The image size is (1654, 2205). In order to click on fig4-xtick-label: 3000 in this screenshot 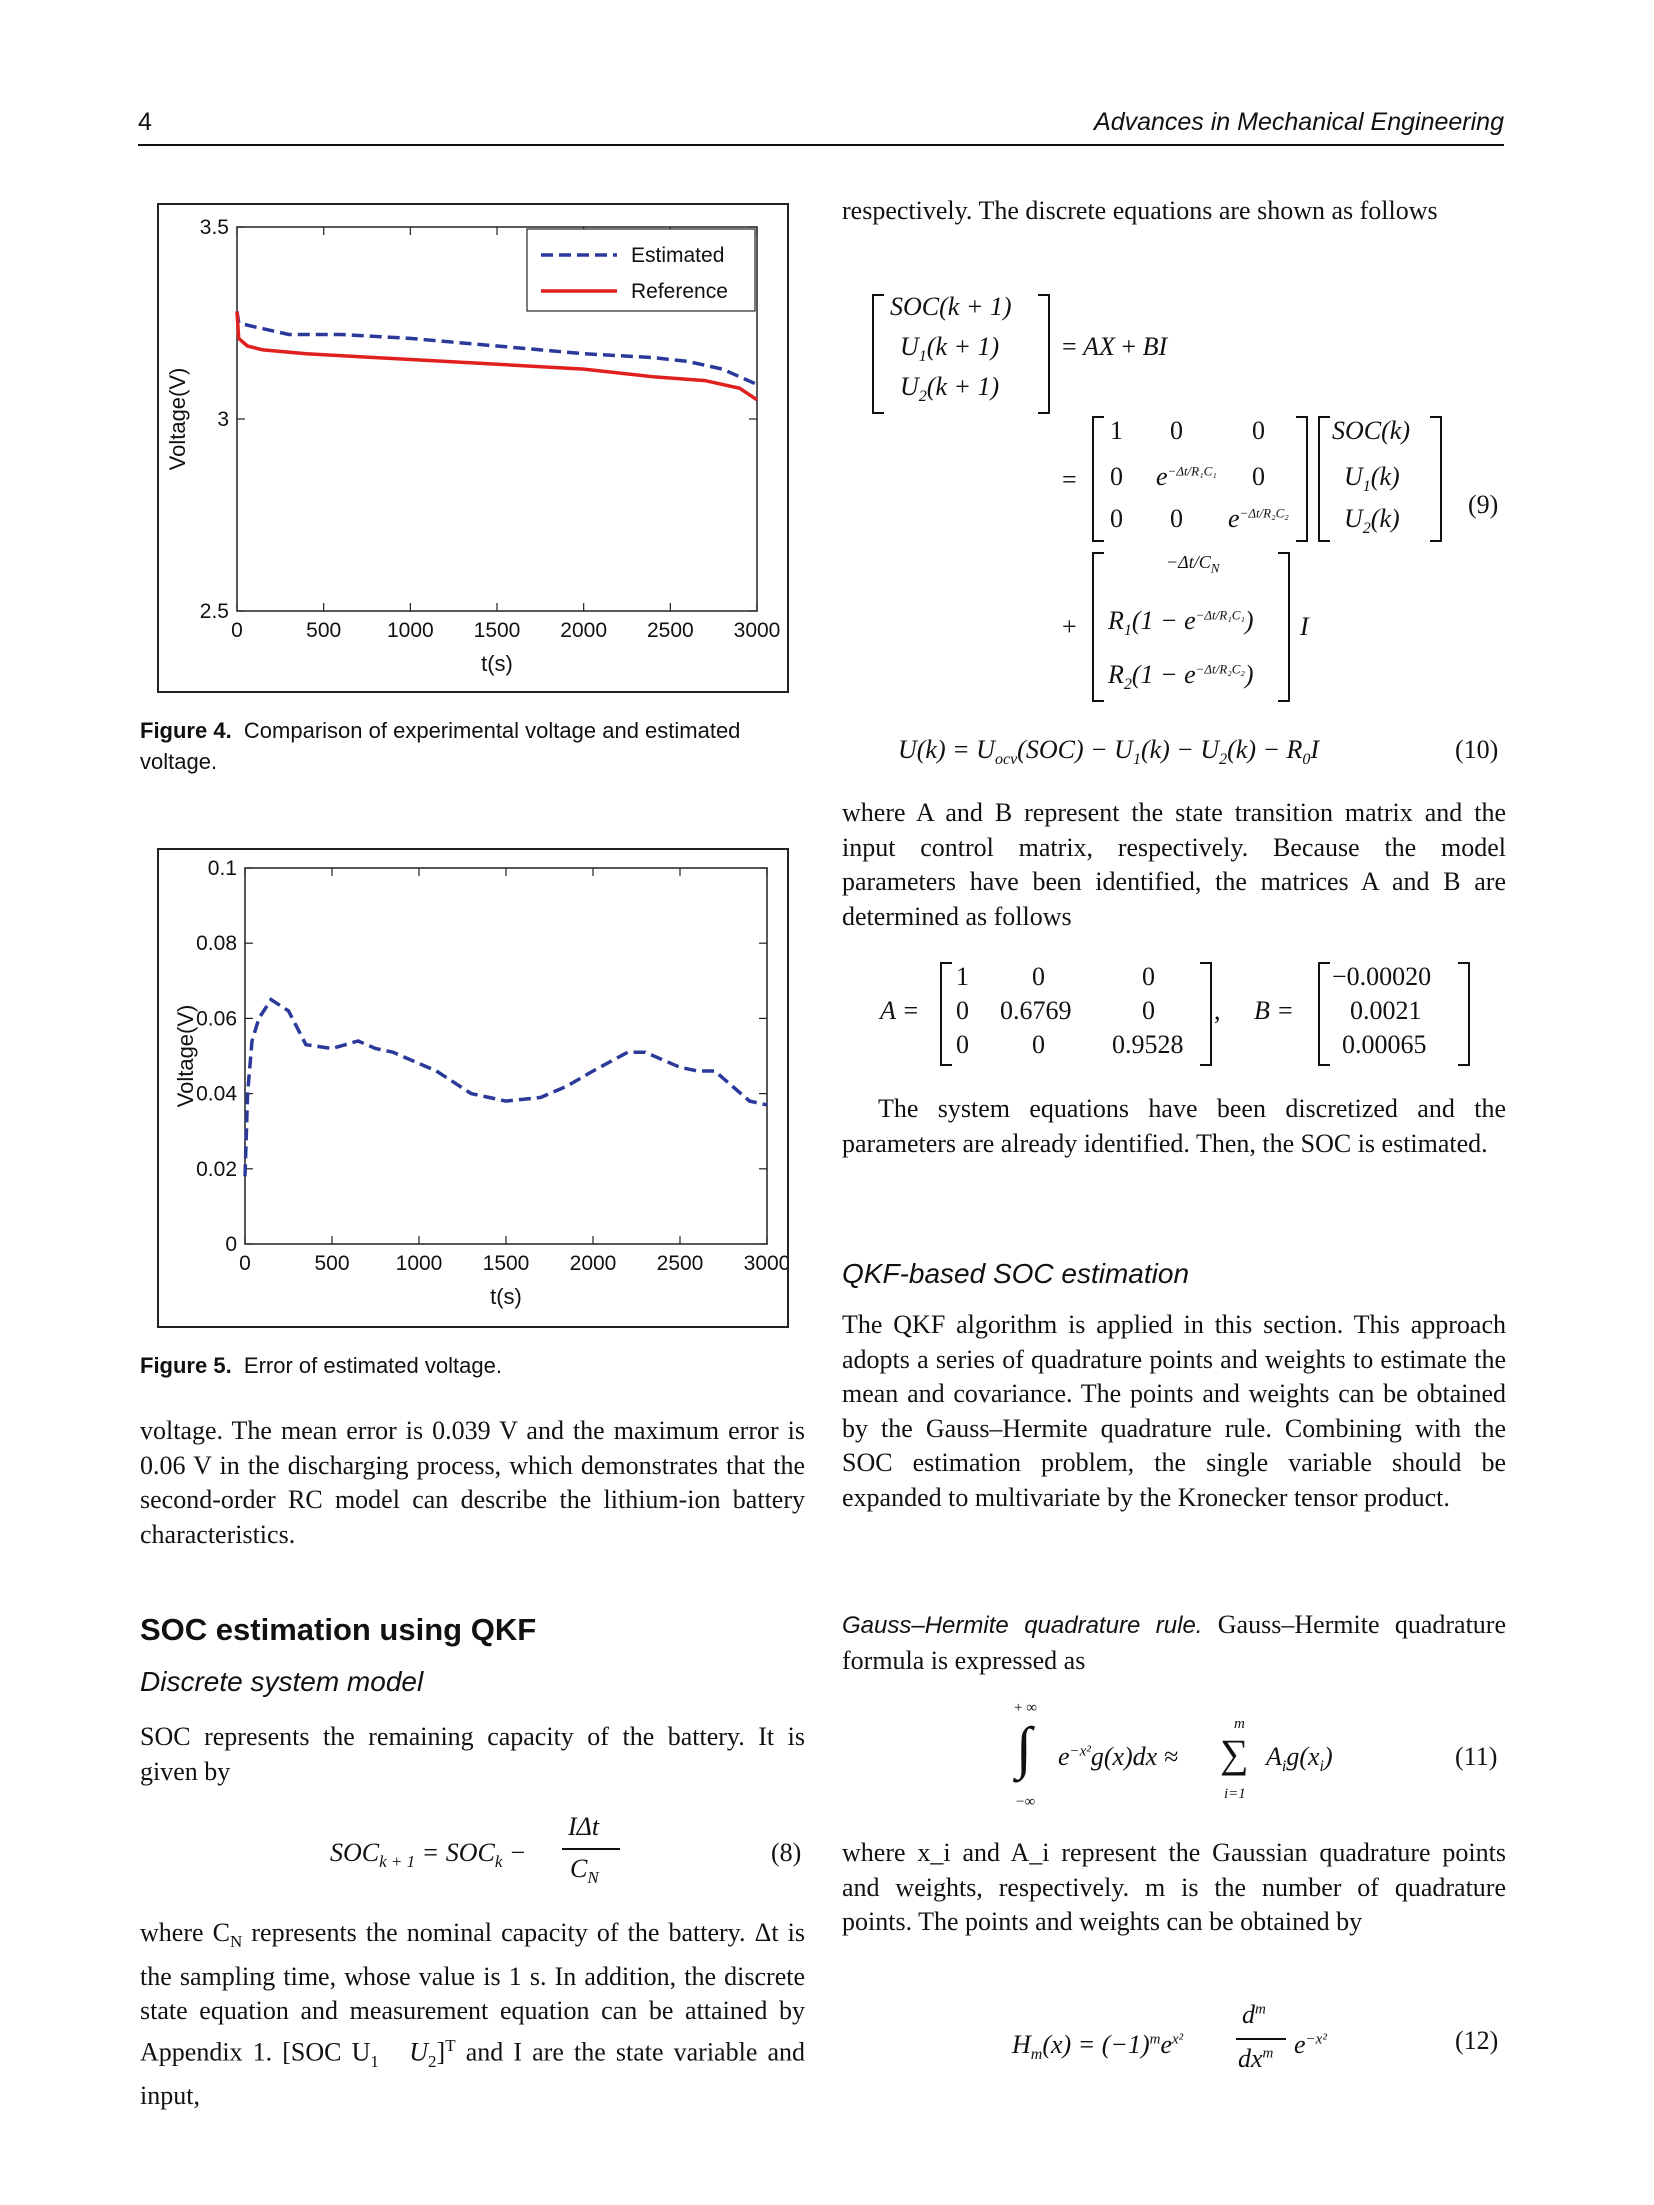, I will do `click(757, 630)`.